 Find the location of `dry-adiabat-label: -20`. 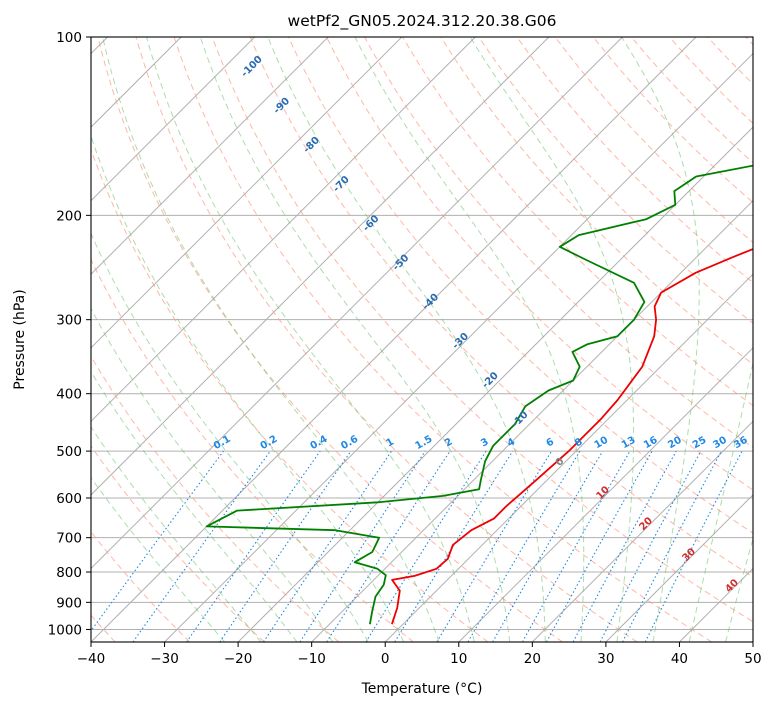

dry-adiabat-label: -20 is located at coordinates (490, 380).